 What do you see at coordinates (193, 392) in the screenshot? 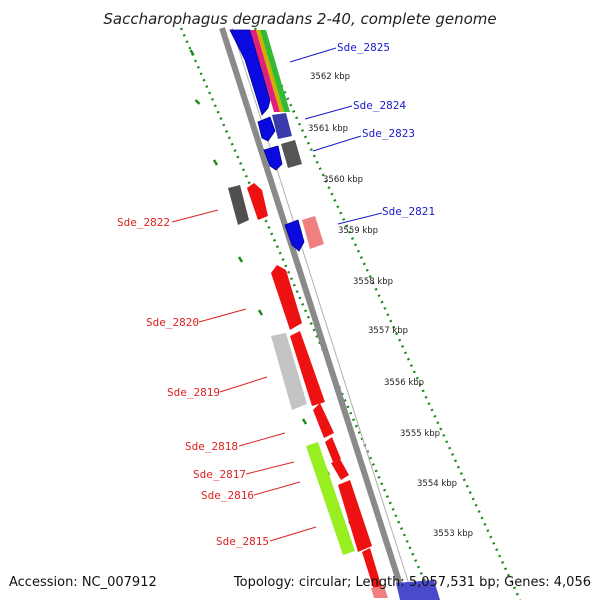
I see `gene-label-sde-2819: Sde_2819` at bounding box center [193, 392].